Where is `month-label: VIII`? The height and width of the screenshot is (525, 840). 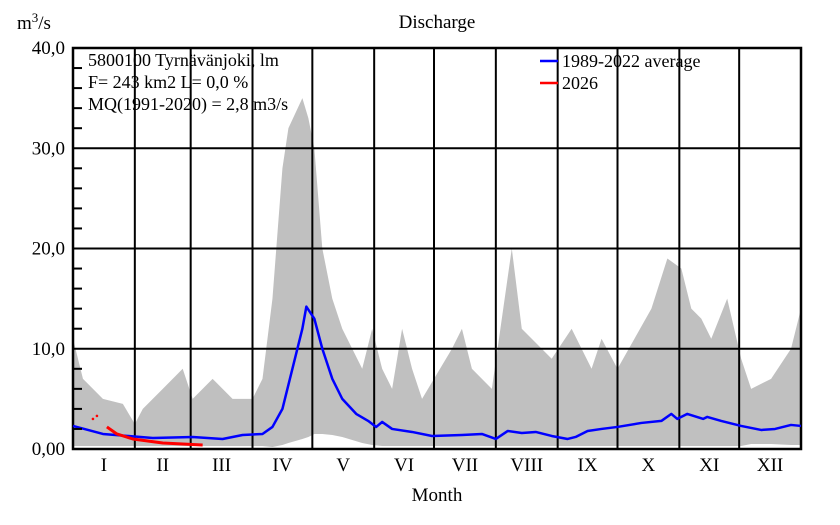
month-label: VIII is located at coordinates (526, 465).